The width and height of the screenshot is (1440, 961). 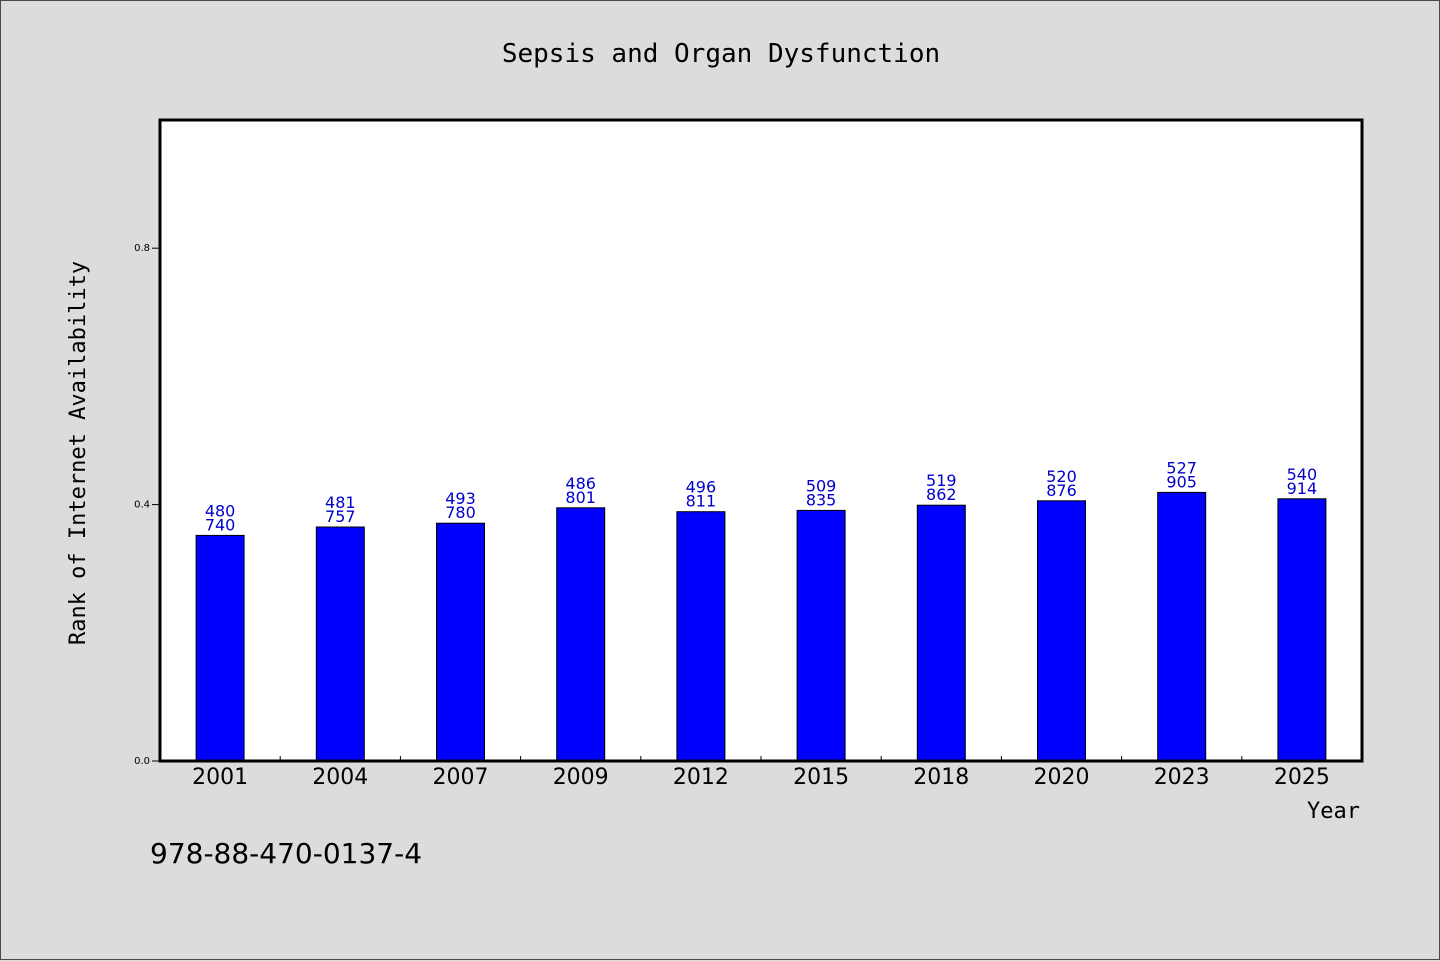 I want to click on x-tick-label-2025: 2025, so click(x=1302, y=777).